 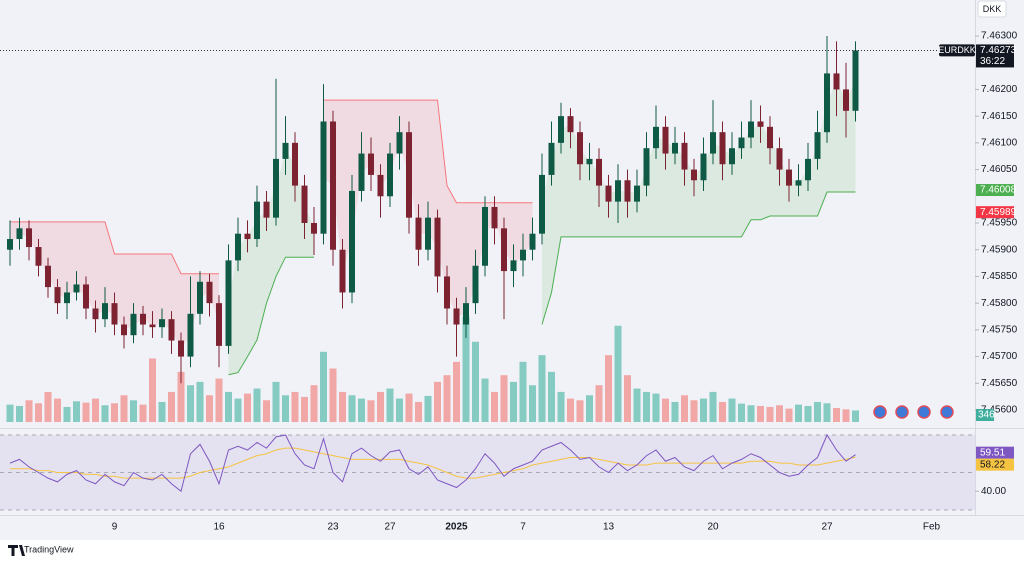 What do you see at coordinates (999, 36) in the screenshot?
I see `y-tick-label: 7.46300` at bounding box center [999, 36].